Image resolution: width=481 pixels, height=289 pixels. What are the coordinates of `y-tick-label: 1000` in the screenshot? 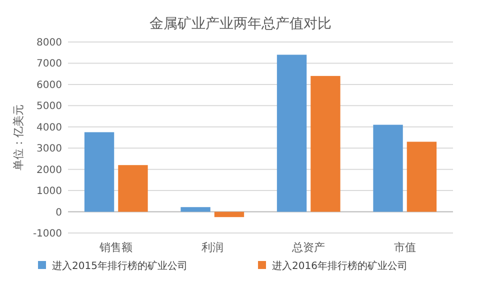 It's located at (49, 192).